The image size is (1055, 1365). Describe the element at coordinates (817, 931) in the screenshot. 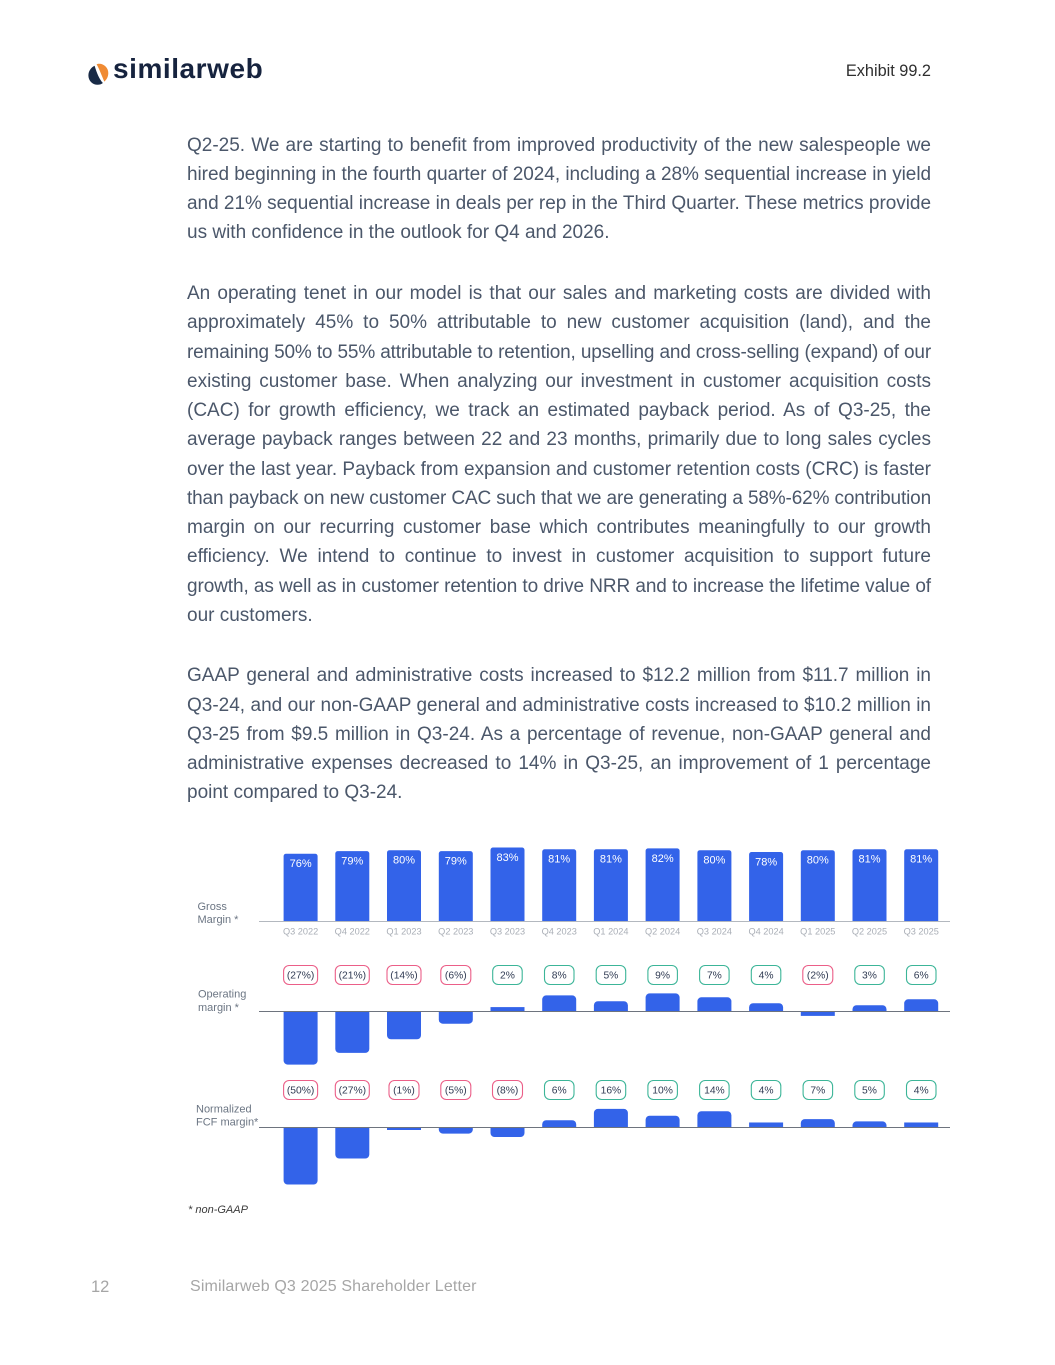

I see `svg-text: Q1 2025` at that location.